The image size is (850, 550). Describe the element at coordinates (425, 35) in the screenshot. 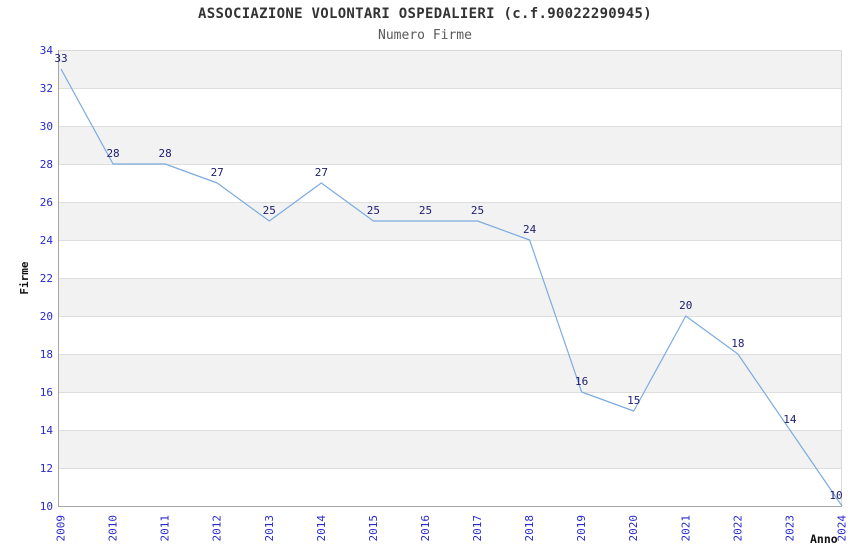

I see `chart-subtitle: Numero Firme` at that location.